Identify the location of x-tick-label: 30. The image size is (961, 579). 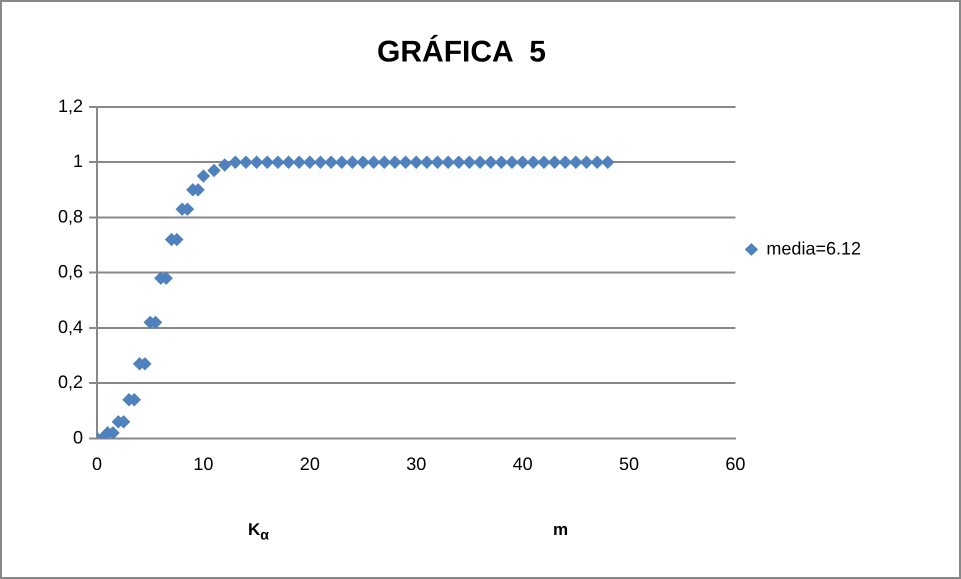
(416, 464).